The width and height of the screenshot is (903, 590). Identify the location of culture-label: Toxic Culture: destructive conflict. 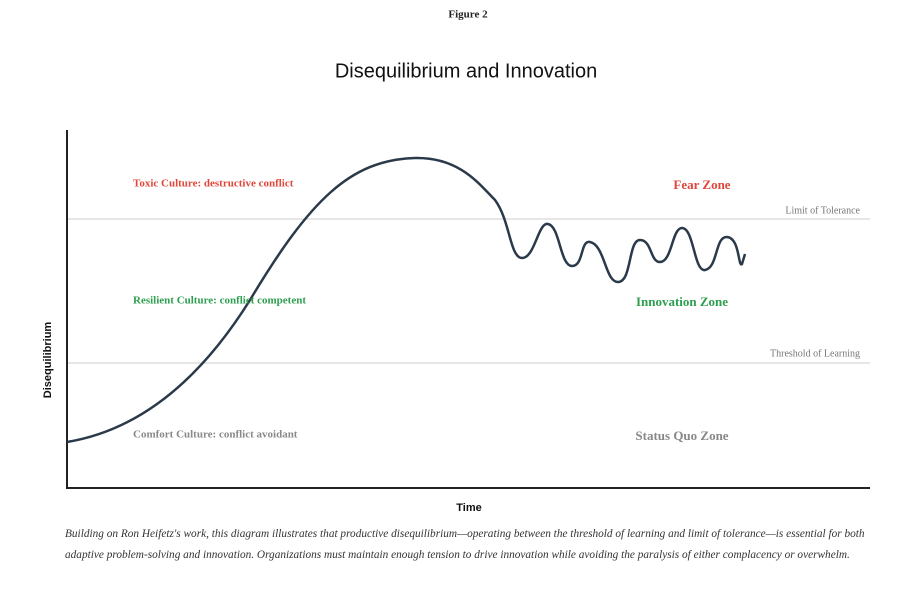
(213, 184).